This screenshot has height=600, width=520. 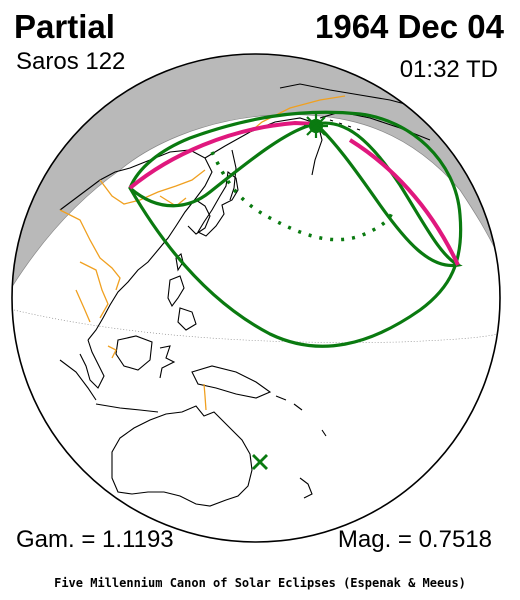 What do you see at coordinates (409, 26) in the screenshot?
I see `eclipse-date: 1964 Dec 04` at bounding box center [409, 26].